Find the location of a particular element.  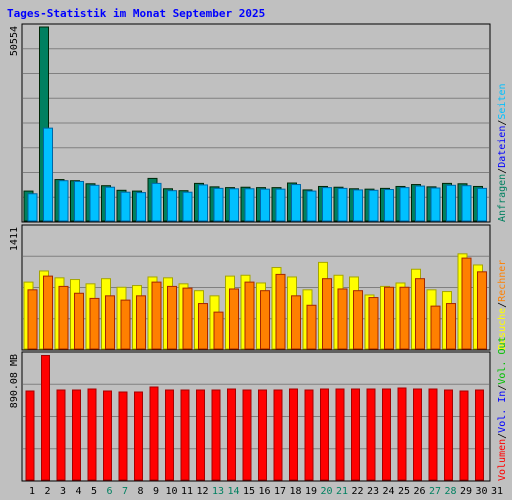

day-label: 3 is located at coordinates (63, 491).